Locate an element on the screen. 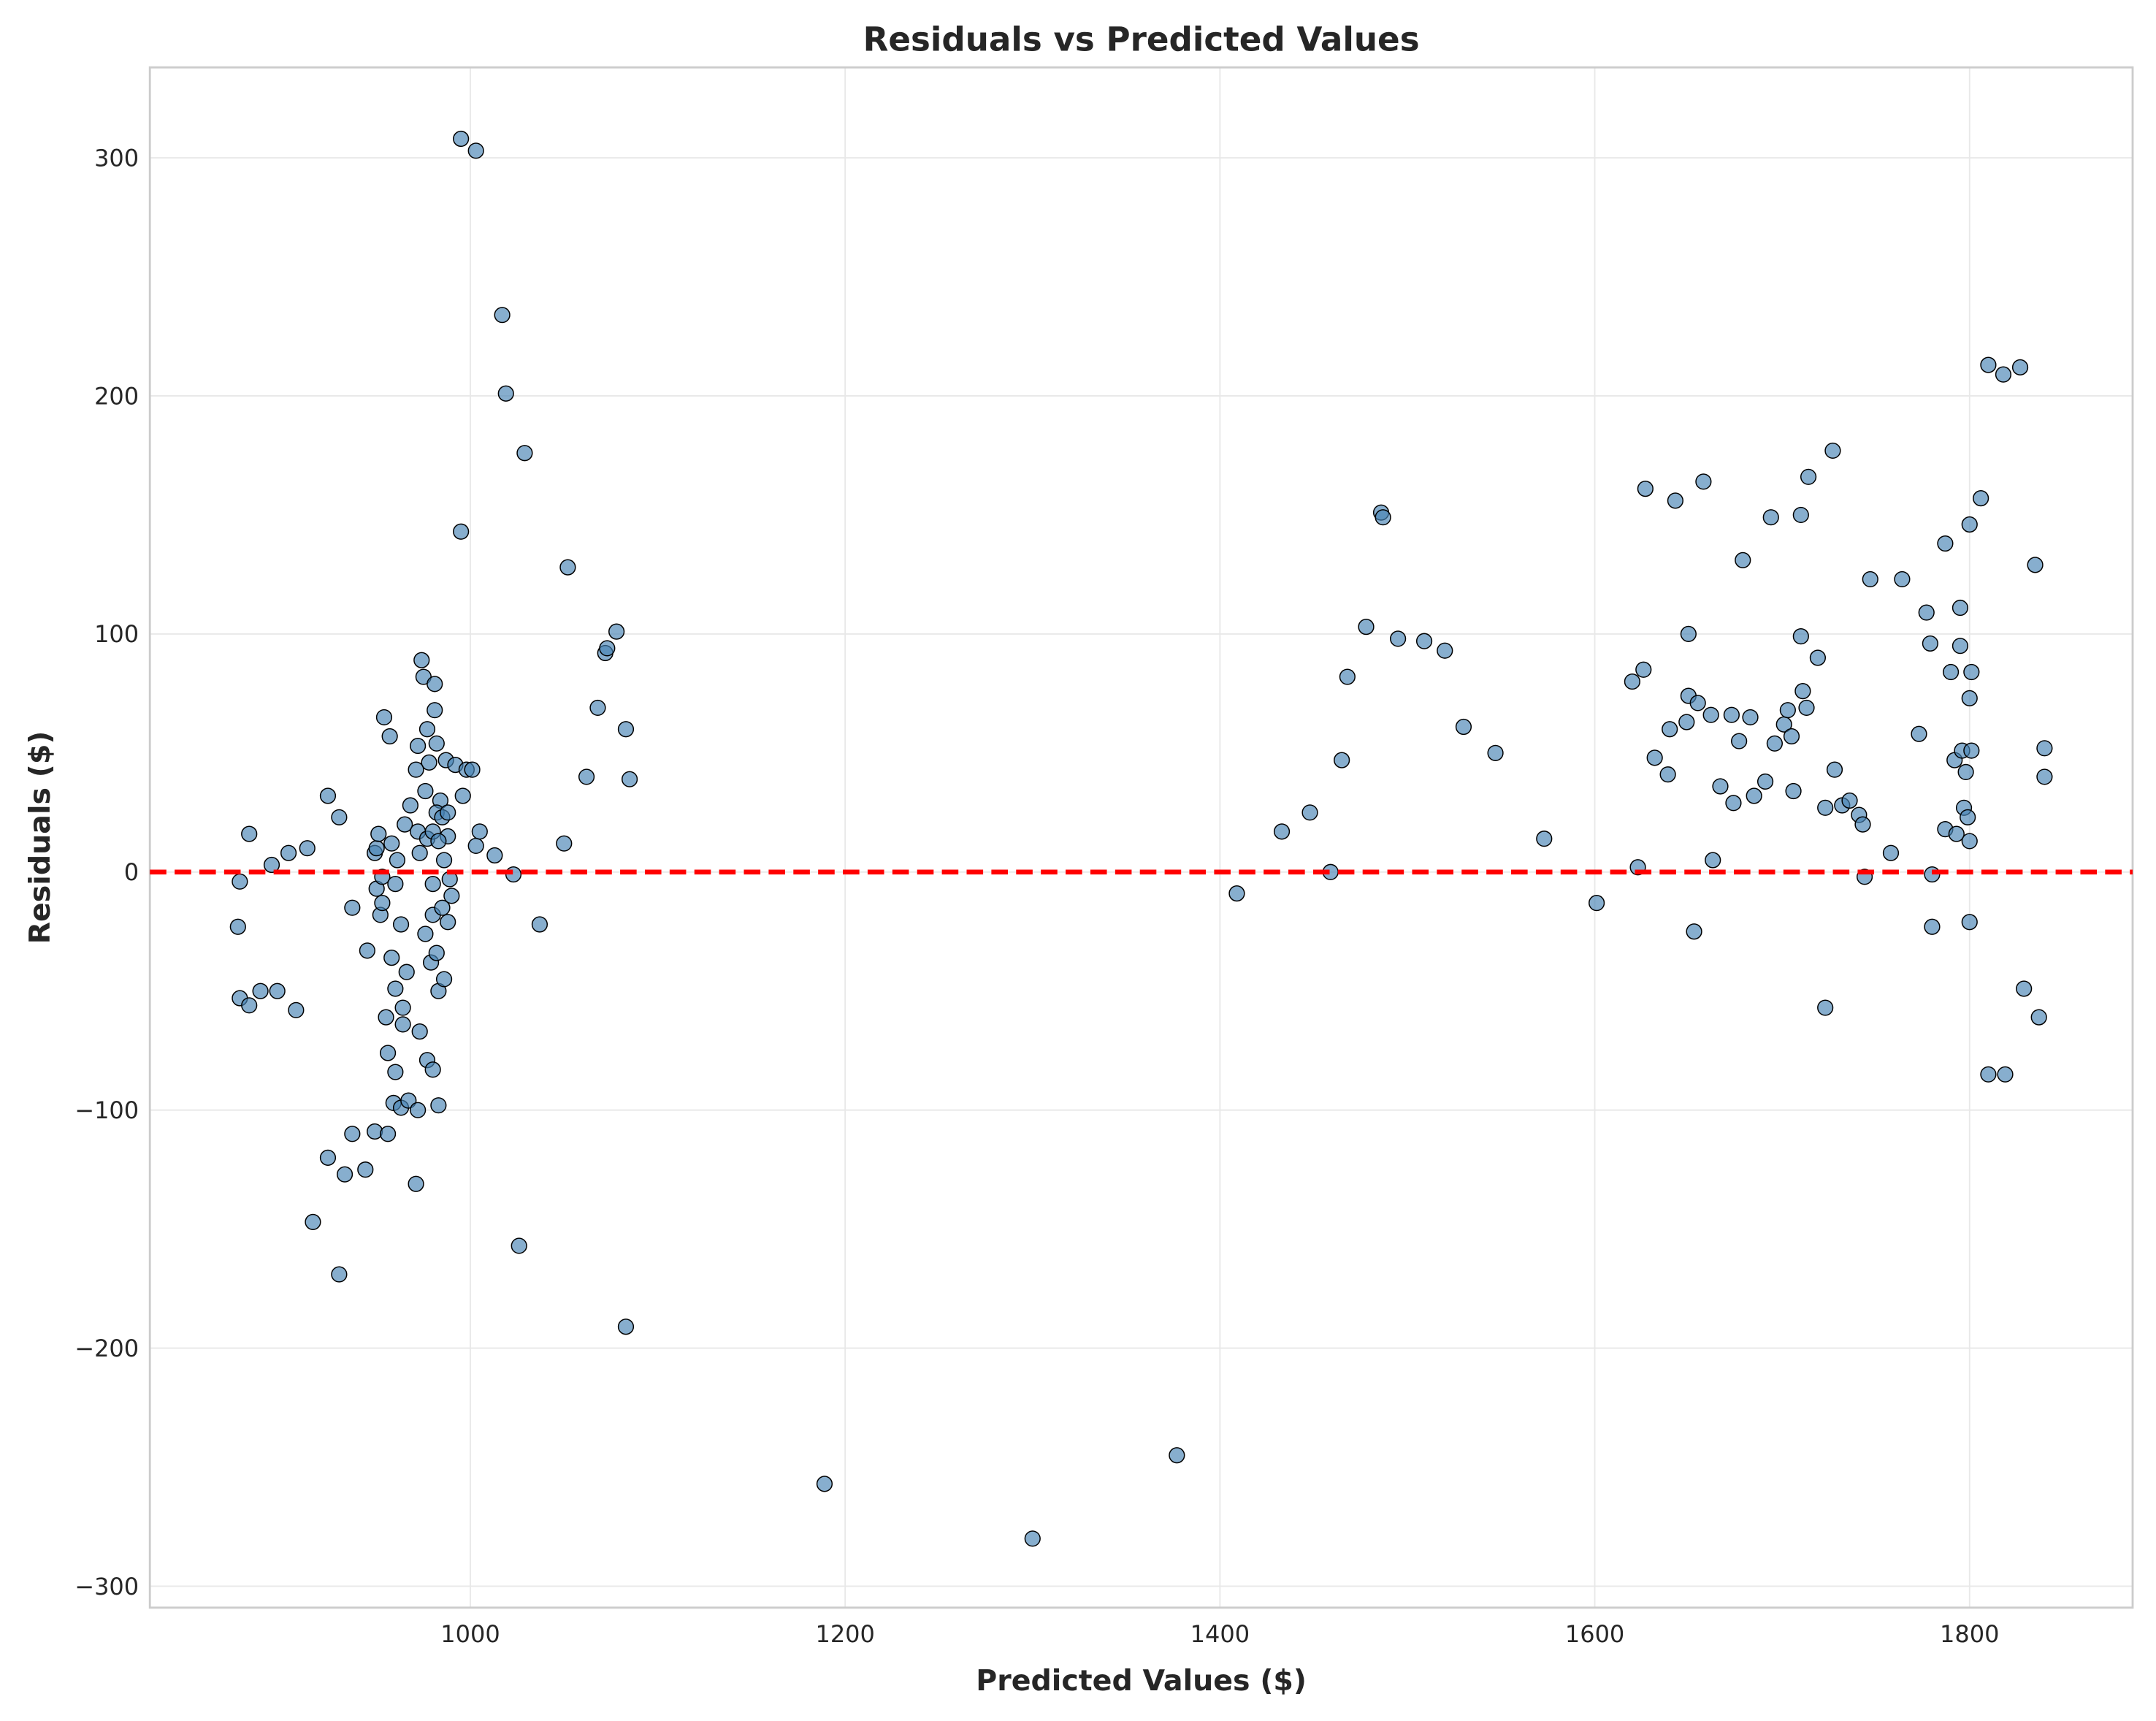 The image size is (2156, 1721). y-tick-label: −200 is located at coordinates (107, 1348).